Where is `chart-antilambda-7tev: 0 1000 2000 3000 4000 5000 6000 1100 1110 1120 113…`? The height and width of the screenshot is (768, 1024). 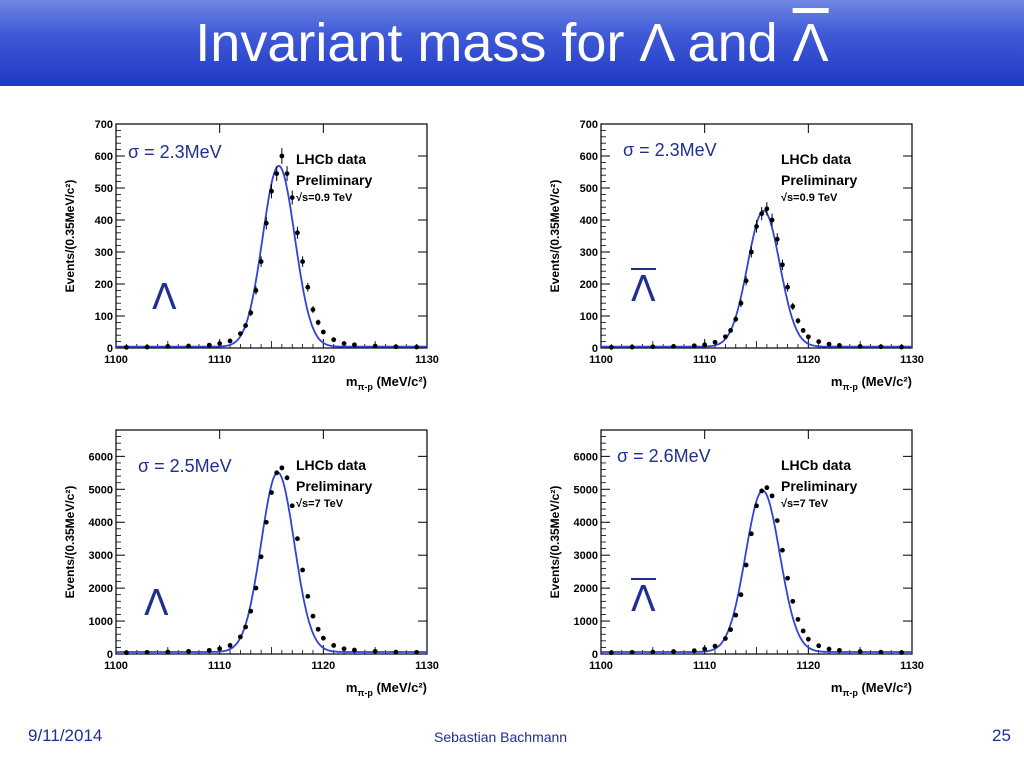 chart-antilambda-7tev: 0 1000 2000 3000 4000 5000 6000 1100 1110 1120 113… is located at coordinates (745, 565).